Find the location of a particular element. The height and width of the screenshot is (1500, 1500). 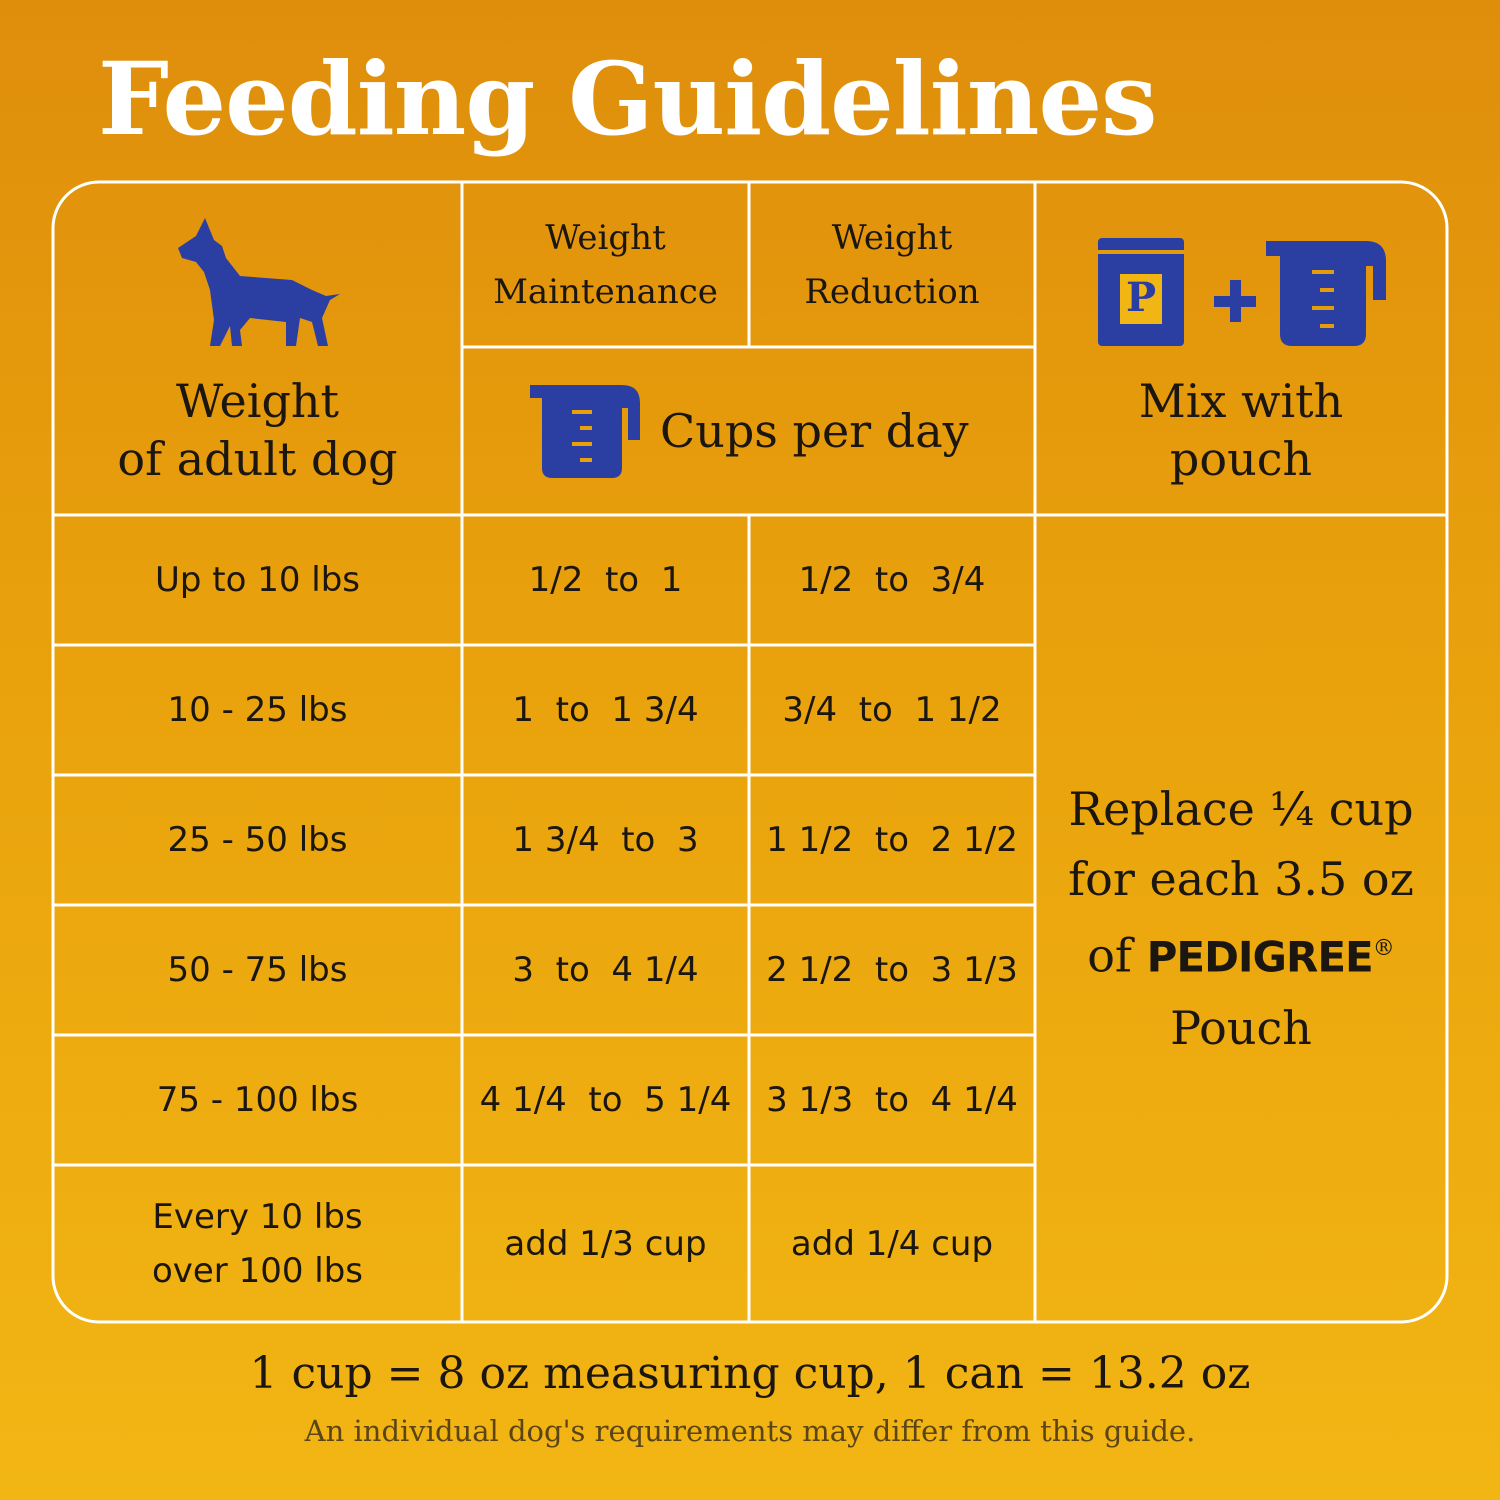

cell-line: 75 - 100 lbs is located at coordinates (257, 1100).